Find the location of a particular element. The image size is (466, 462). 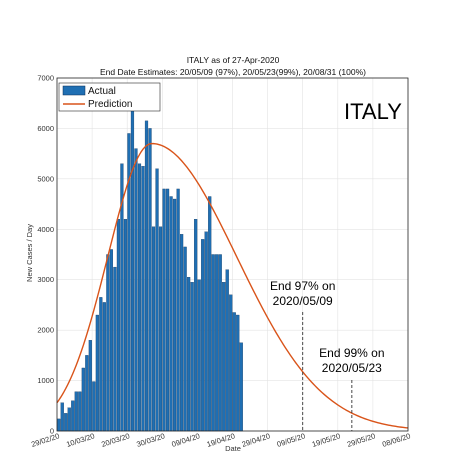

x-axis-label: Date is located at coordinates (233, 448).